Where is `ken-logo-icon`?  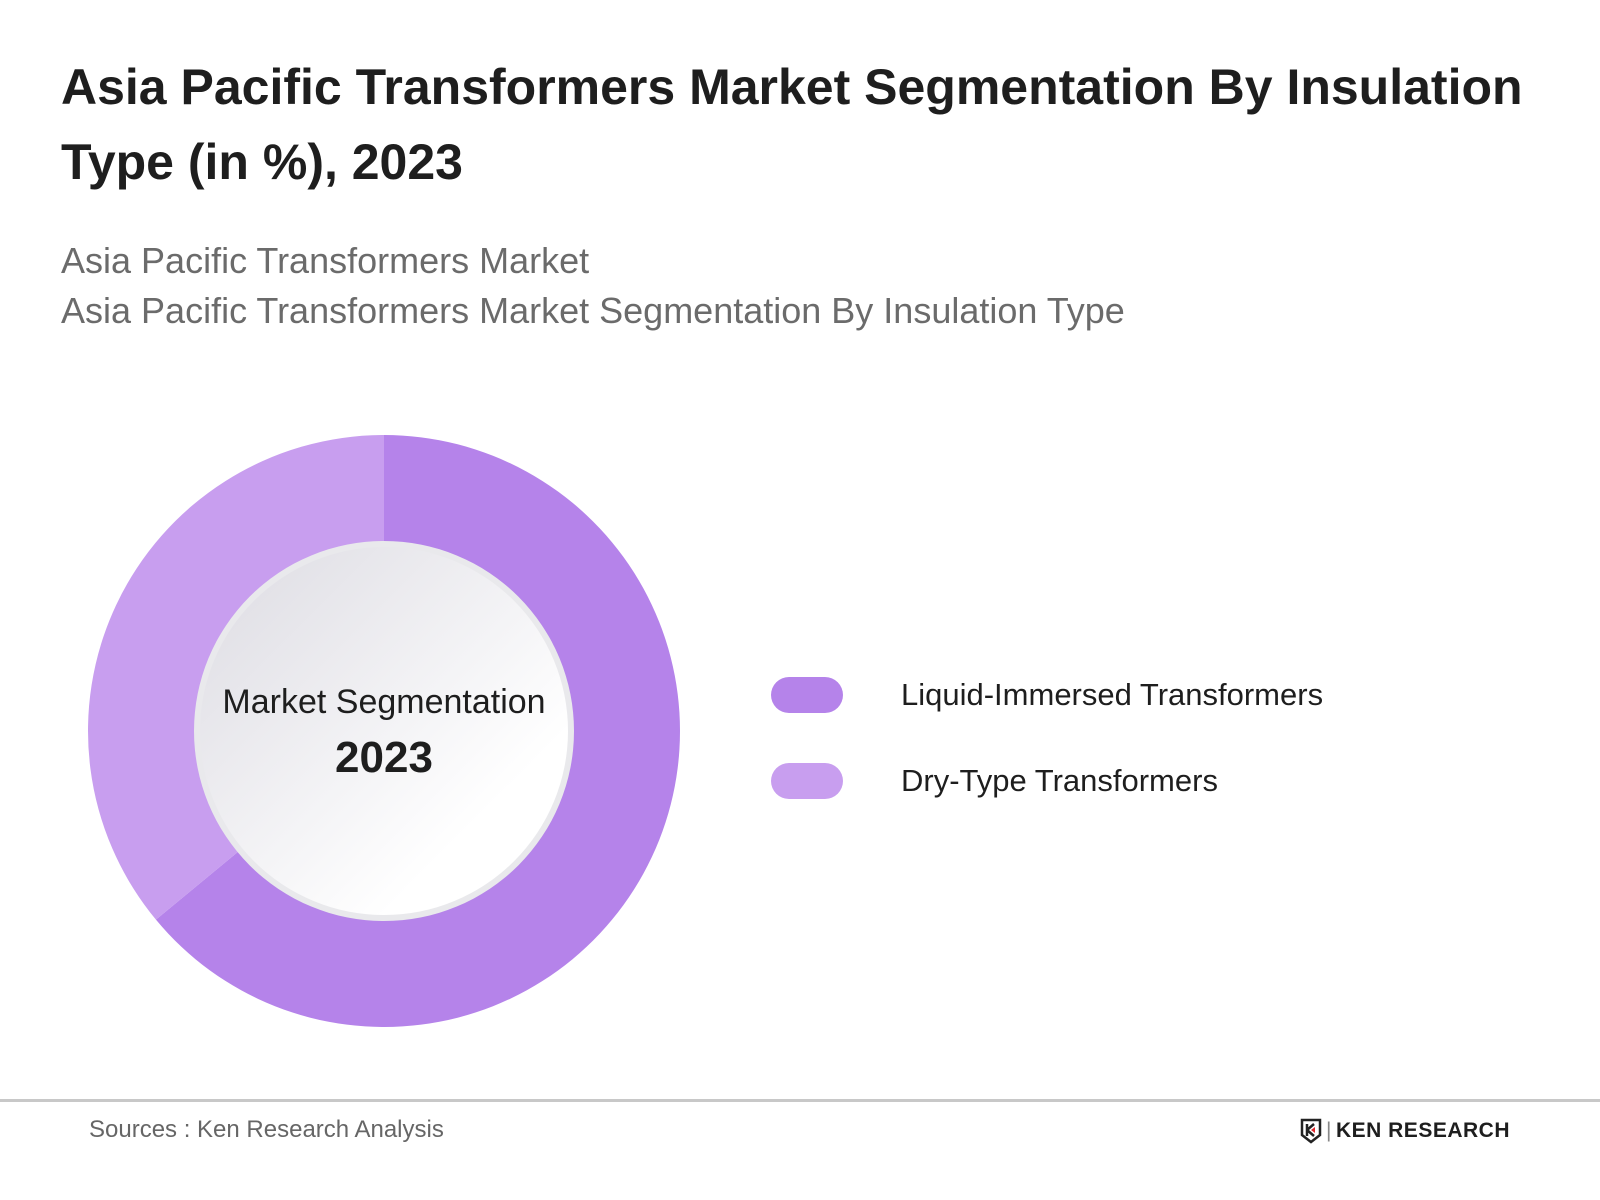
ken-logo-icon is located at coordinates (1311, 1131).